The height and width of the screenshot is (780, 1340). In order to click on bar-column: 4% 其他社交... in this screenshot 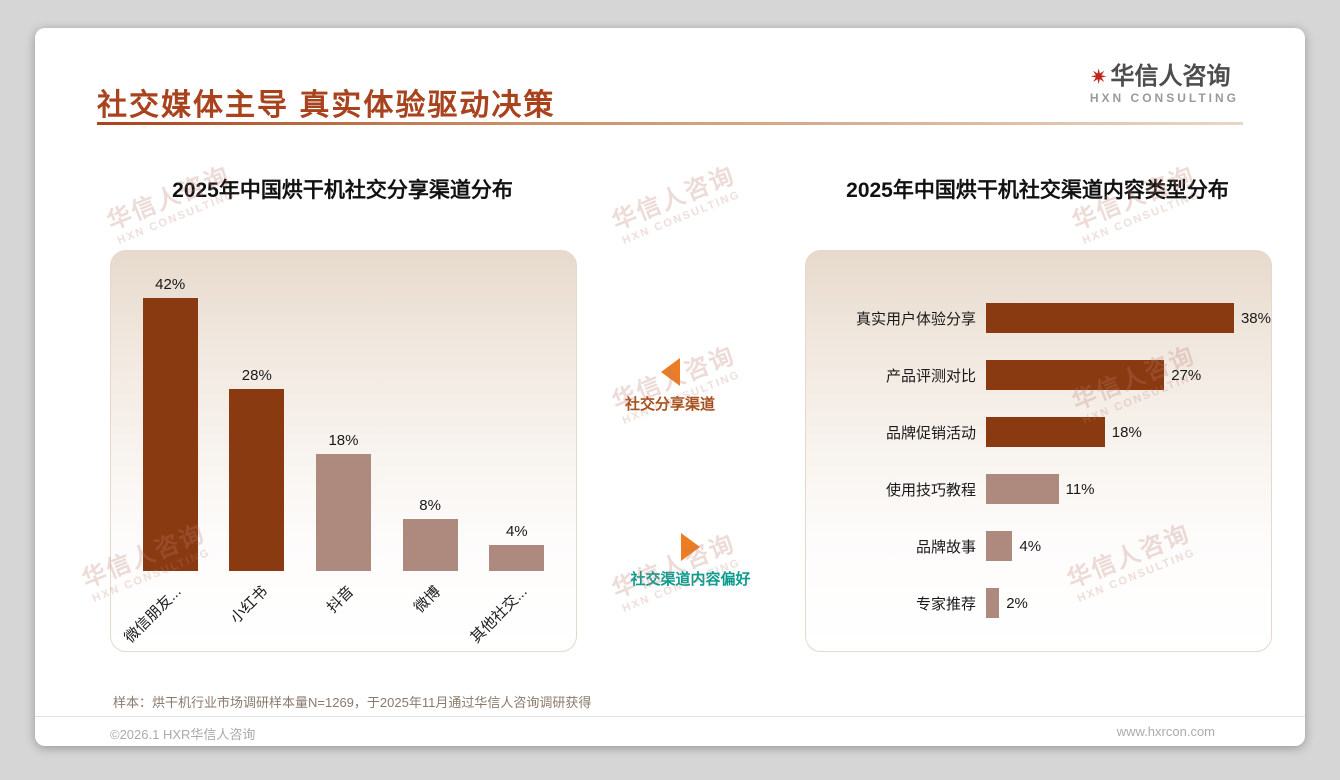, I will do `click(506, 458)`.